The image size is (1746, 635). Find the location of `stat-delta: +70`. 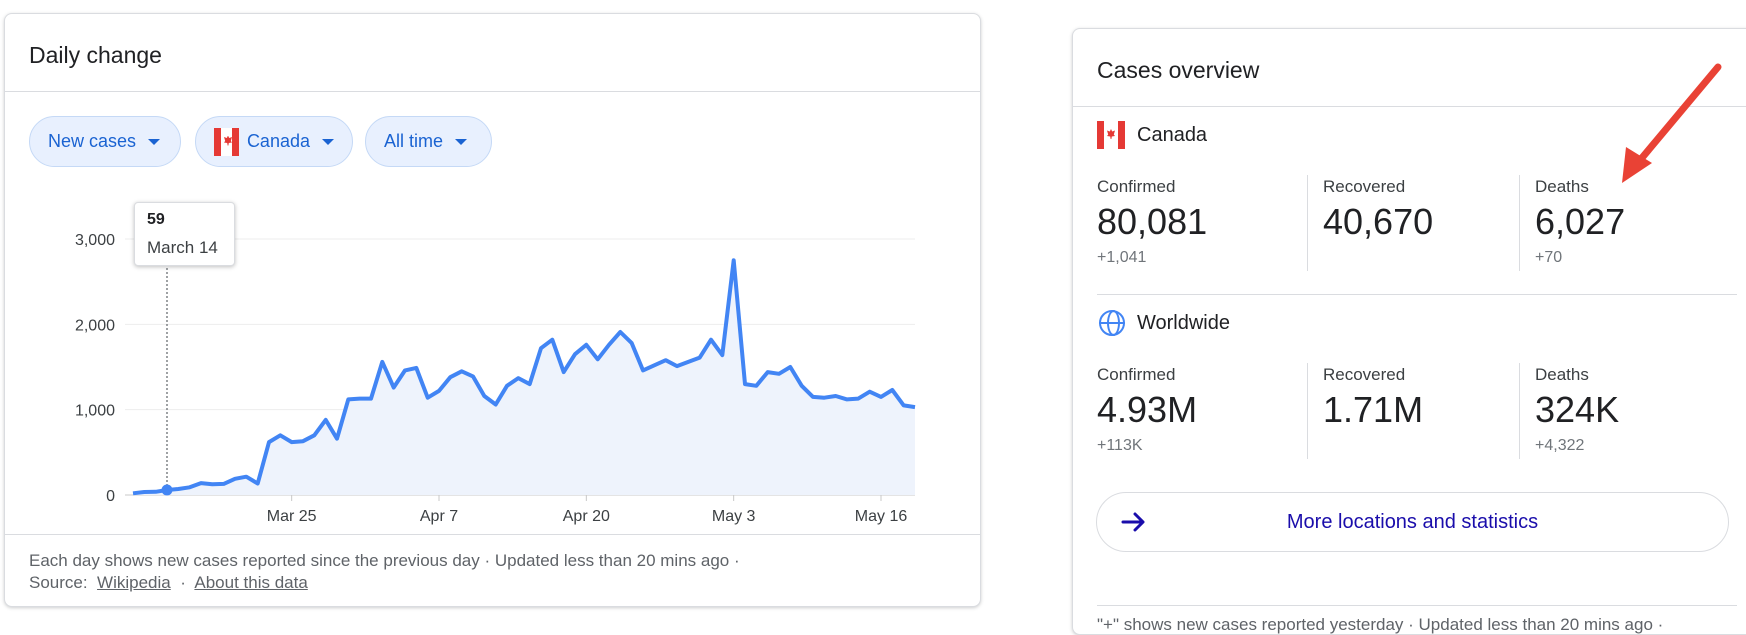

stat-delta: +70 is located at coordinates (1549, 257).